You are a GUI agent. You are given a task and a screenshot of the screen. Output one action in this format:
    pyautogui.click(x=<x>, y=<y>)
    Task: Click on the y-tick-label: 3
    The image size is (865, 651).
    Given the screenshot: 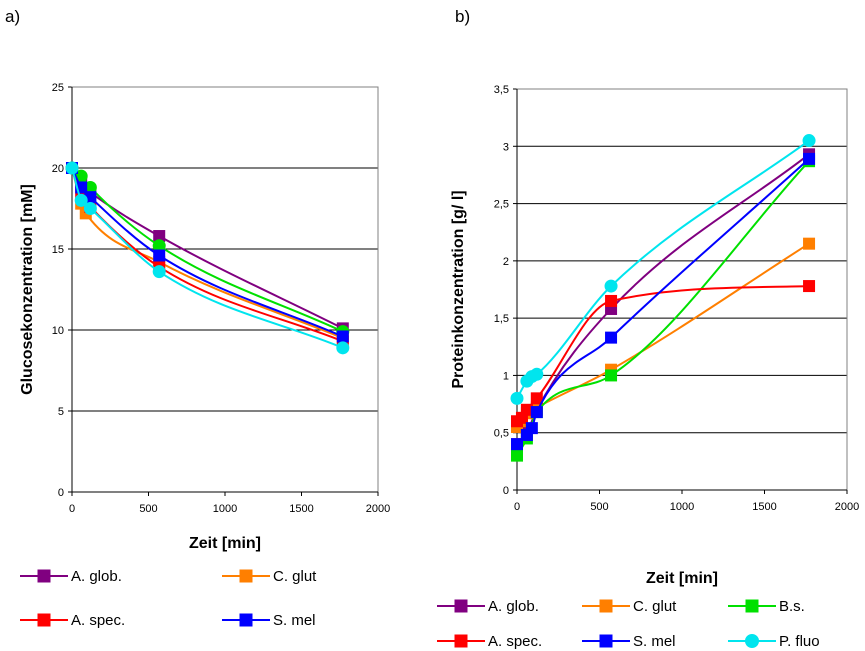 What is the action you would take?
    pyautogui.click(x=506, y=147)
    